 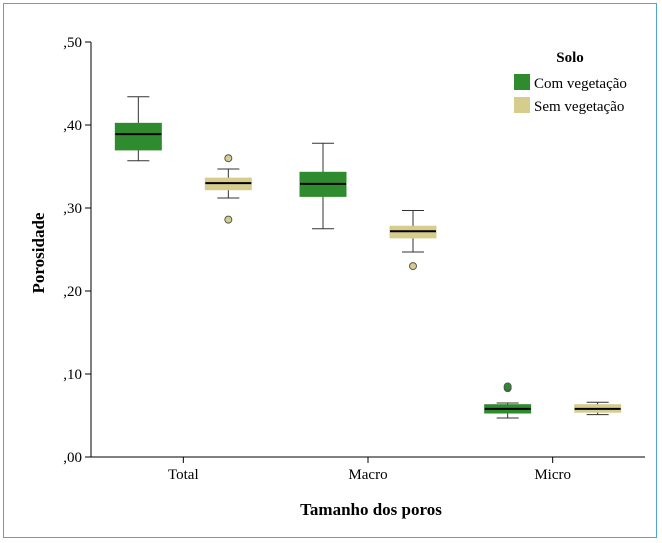 What do you see at coordinates (72, 292) in the screenshot?
I see `y-tick-label: ,20` at bounding box center [72, 292].